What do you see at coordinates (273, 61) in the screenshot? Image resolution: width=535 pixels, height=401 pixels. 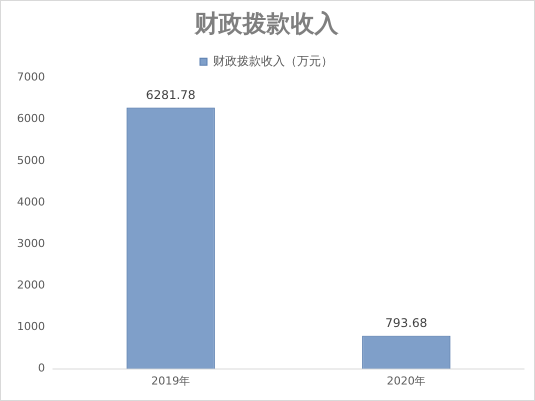 I see `legend-label: 财政拨款收入（万元）` at bounding box center [273, 61].